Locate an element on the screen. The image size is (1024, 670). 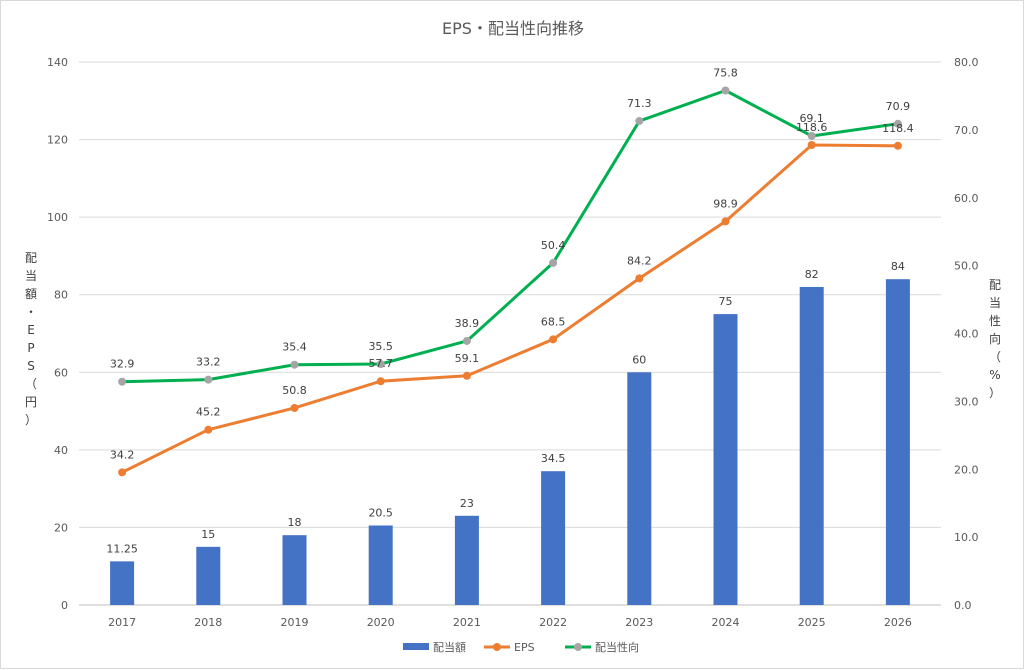
bar-data-label: 18 is located at coordinates (295, 522).